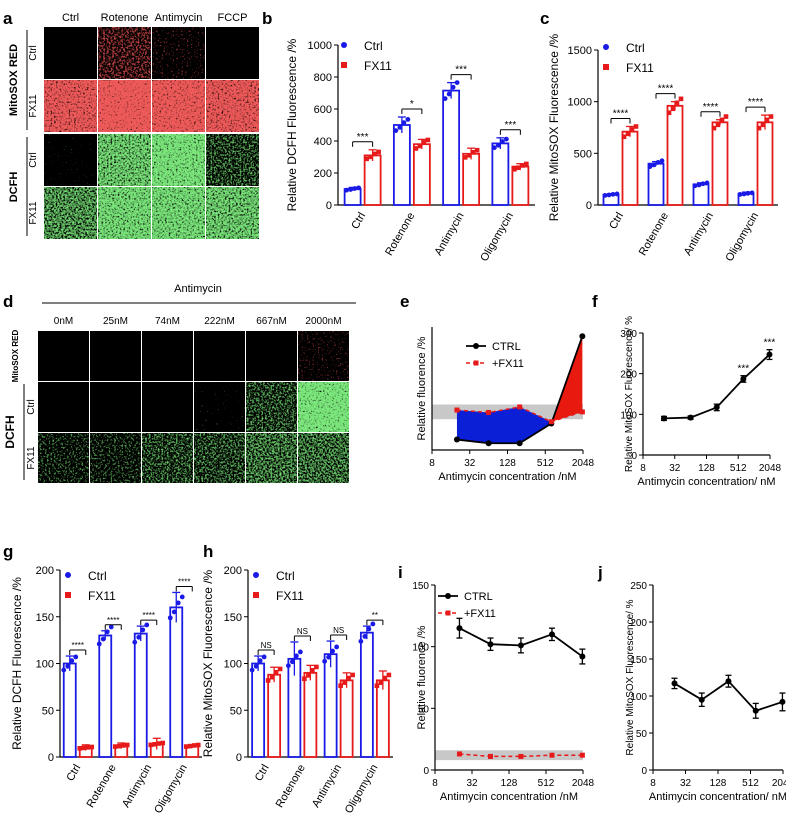 Image resolution: width=786 pixels, height=815 pixels. I want to click on panel-label-h: h, so click(208, 551).